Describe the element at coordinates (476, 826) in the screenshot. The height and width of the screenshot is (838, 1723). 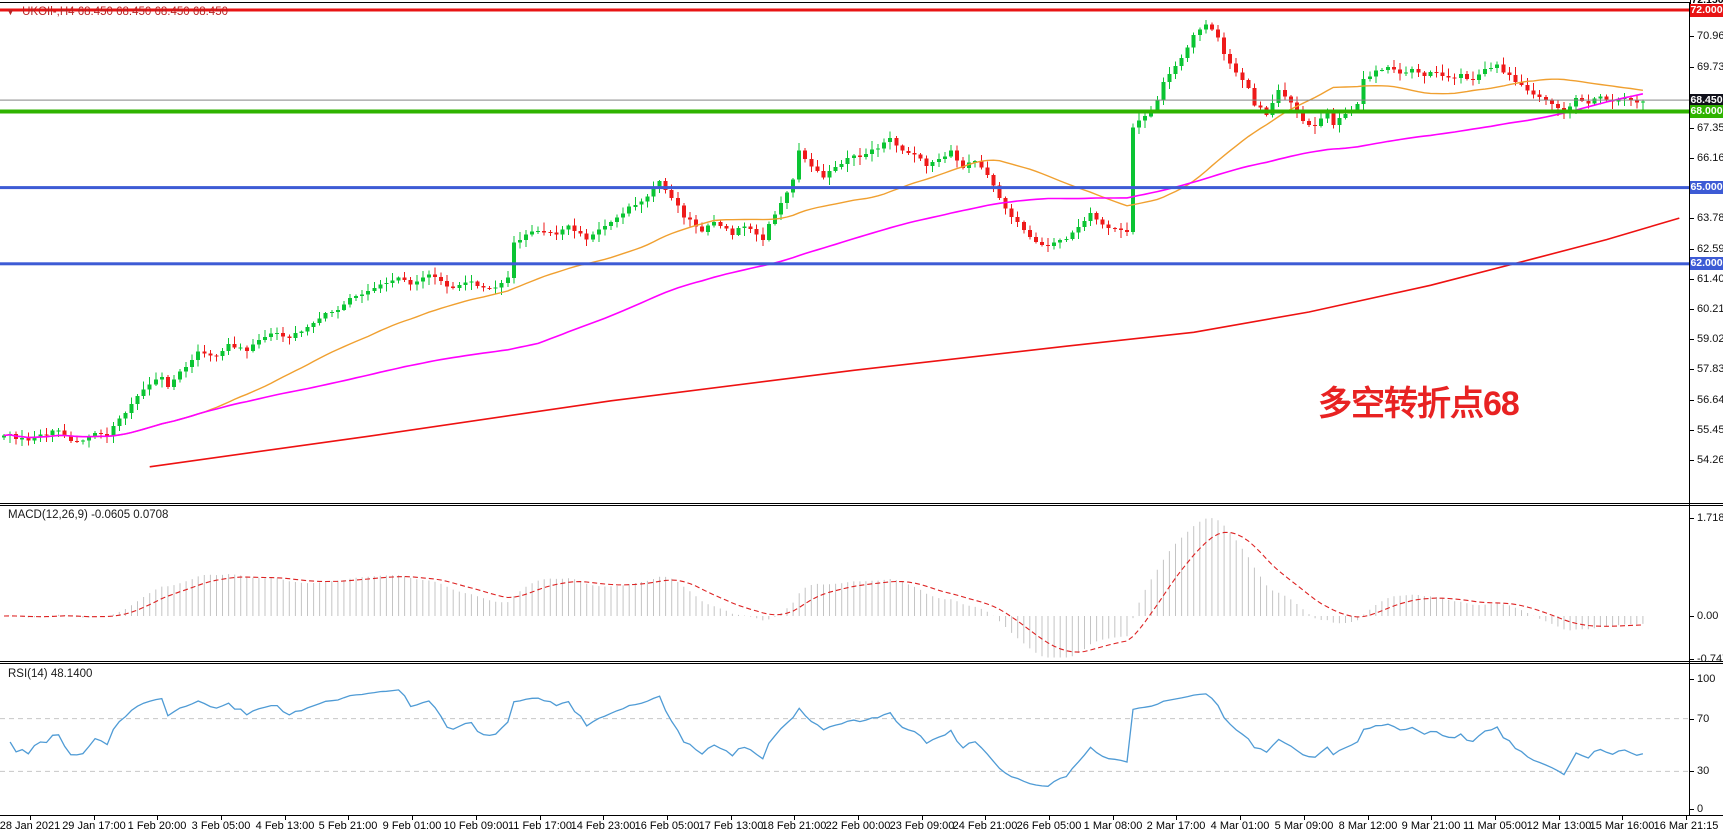
I see `time-axis-label: 10 Feb 09:00` at that location.